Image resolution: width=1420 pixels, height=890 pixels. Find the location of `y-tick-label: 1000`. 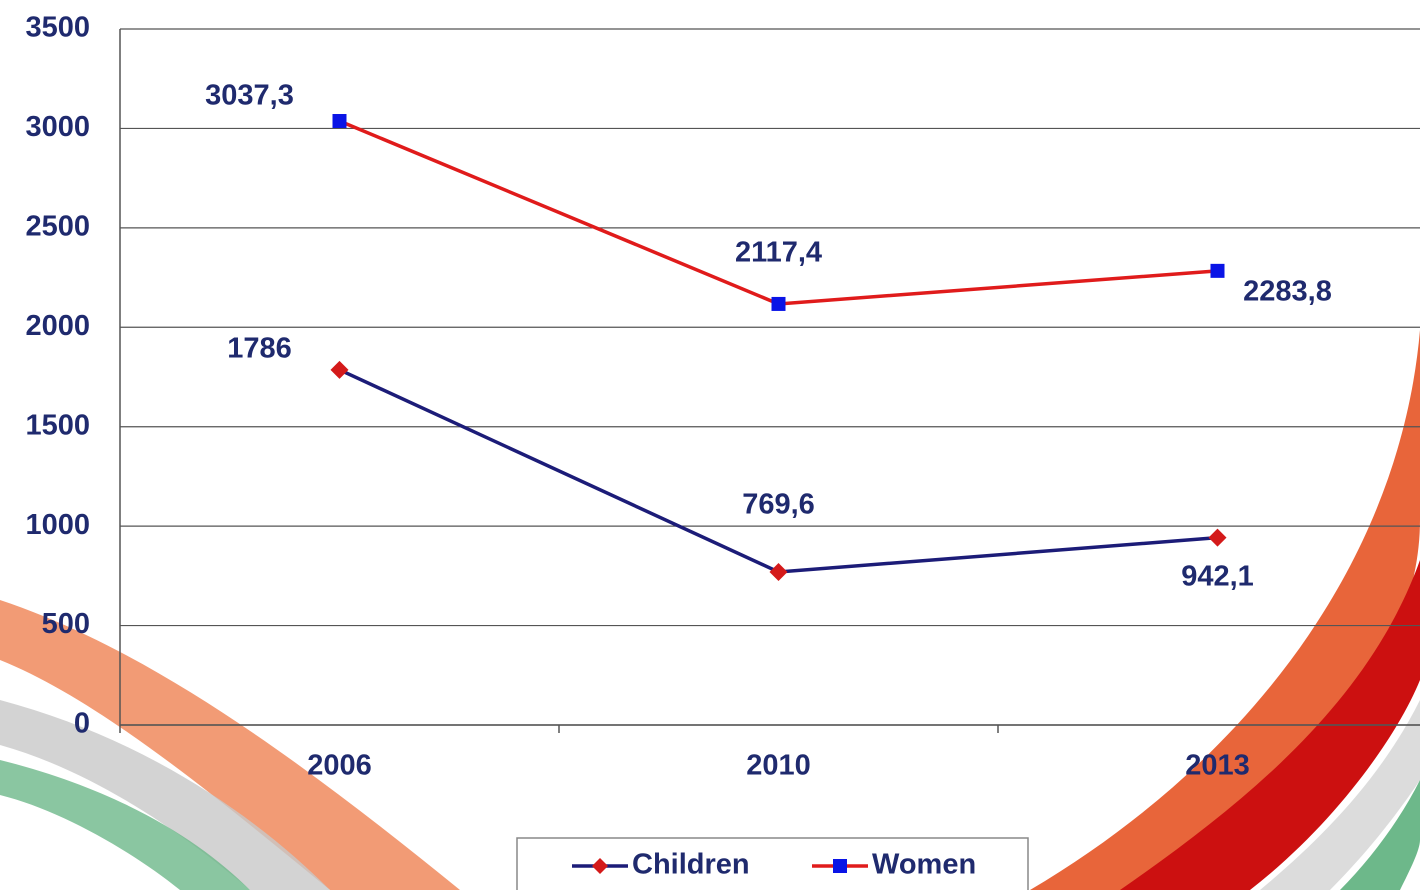

y-tick-label: 1000 is located at coordinates (57, 525).